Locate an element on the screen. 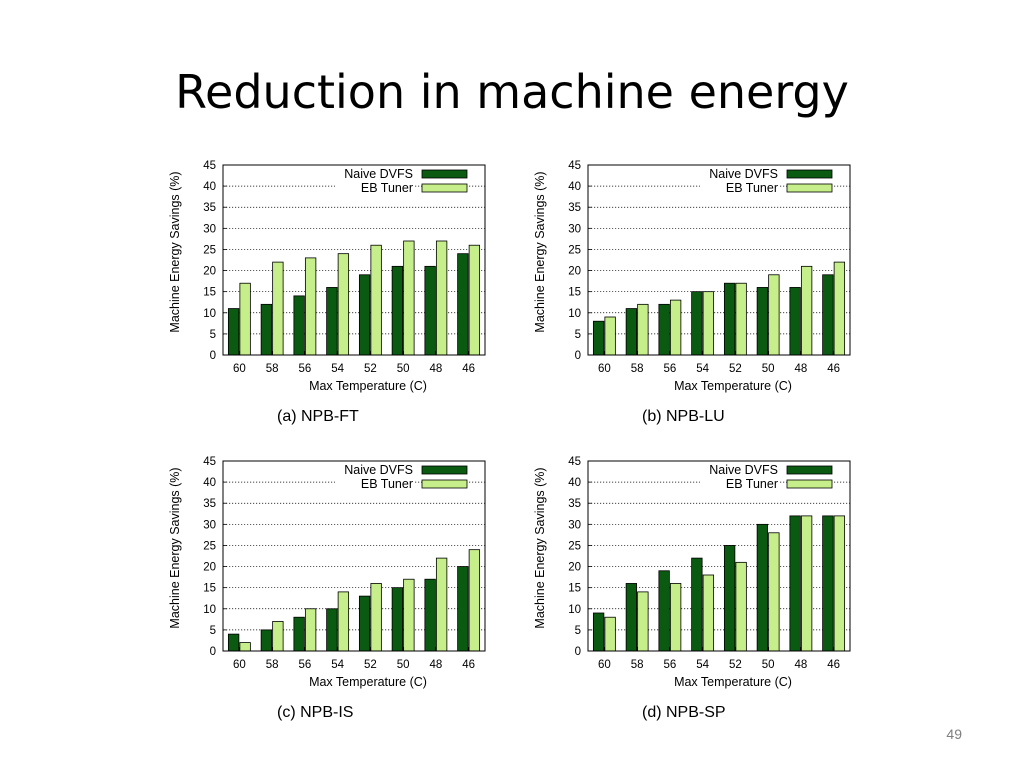  x-tick-label: 58 is located at coordinates (272, 665).